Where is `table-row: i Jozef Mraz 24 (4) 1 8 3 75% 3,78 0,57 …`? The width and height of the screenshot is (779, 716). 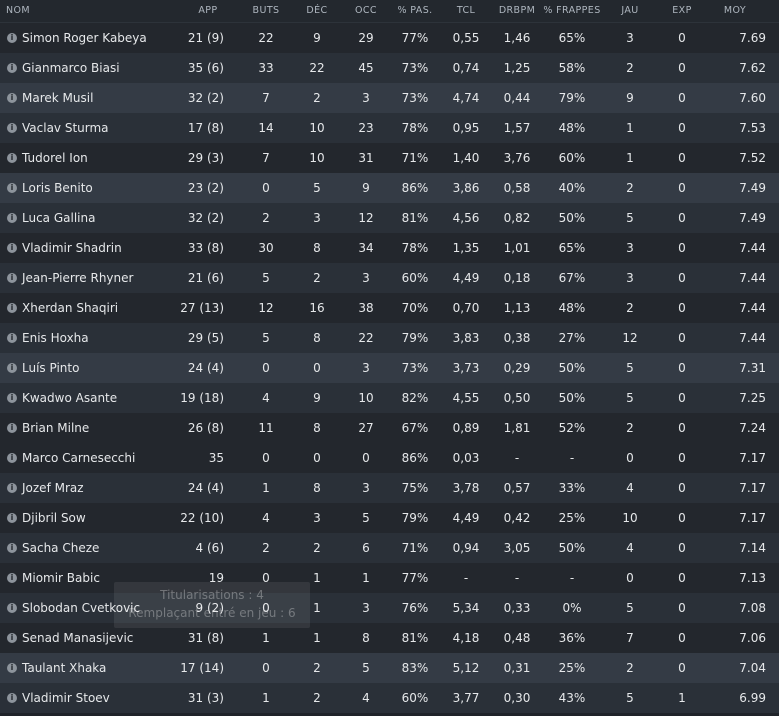
table-row: i Jozef Mraz 24 (4) 1 8 3 75% 3,78 0,57 … is located at coordinates (389, 488).